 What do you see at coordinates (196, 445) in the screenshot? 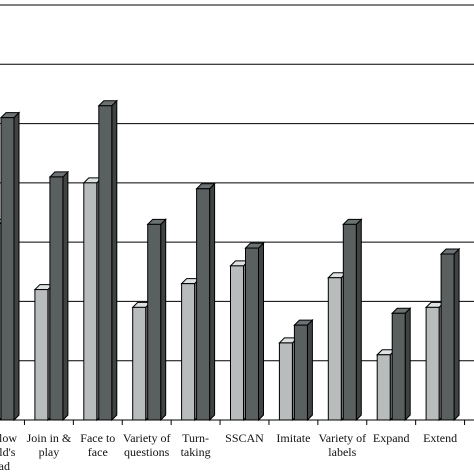
I see `category-label: Turn-taking` at bounding box center [196, 445].